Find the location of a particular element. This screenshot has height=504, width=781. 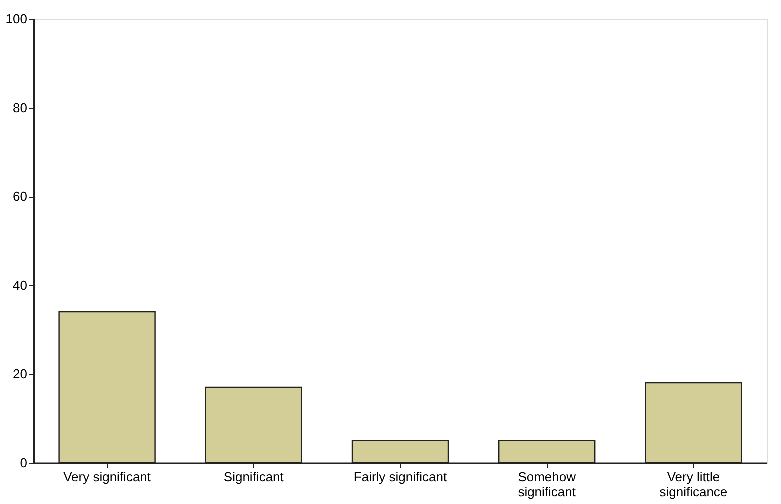

y-tick-label: 60 is located at coordinates (20, 196).